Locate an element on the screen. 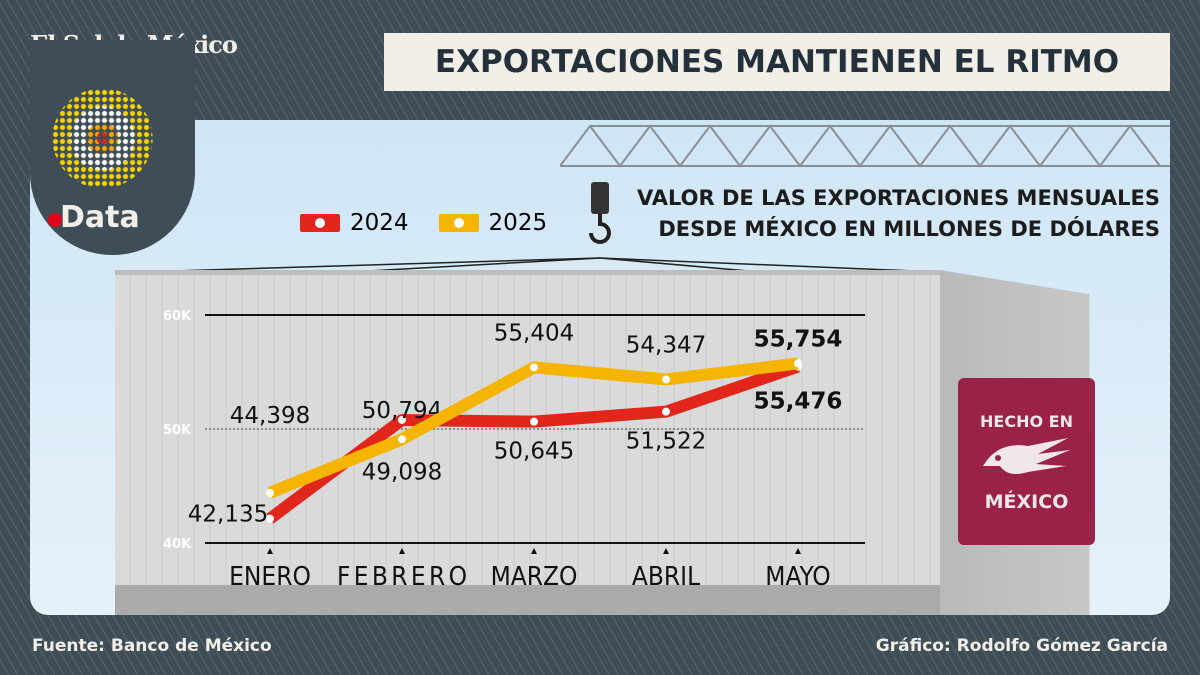 The width and height of the screenshot is (1200, 675). legend-swatch-2025 is located at coordinates (458, 223).